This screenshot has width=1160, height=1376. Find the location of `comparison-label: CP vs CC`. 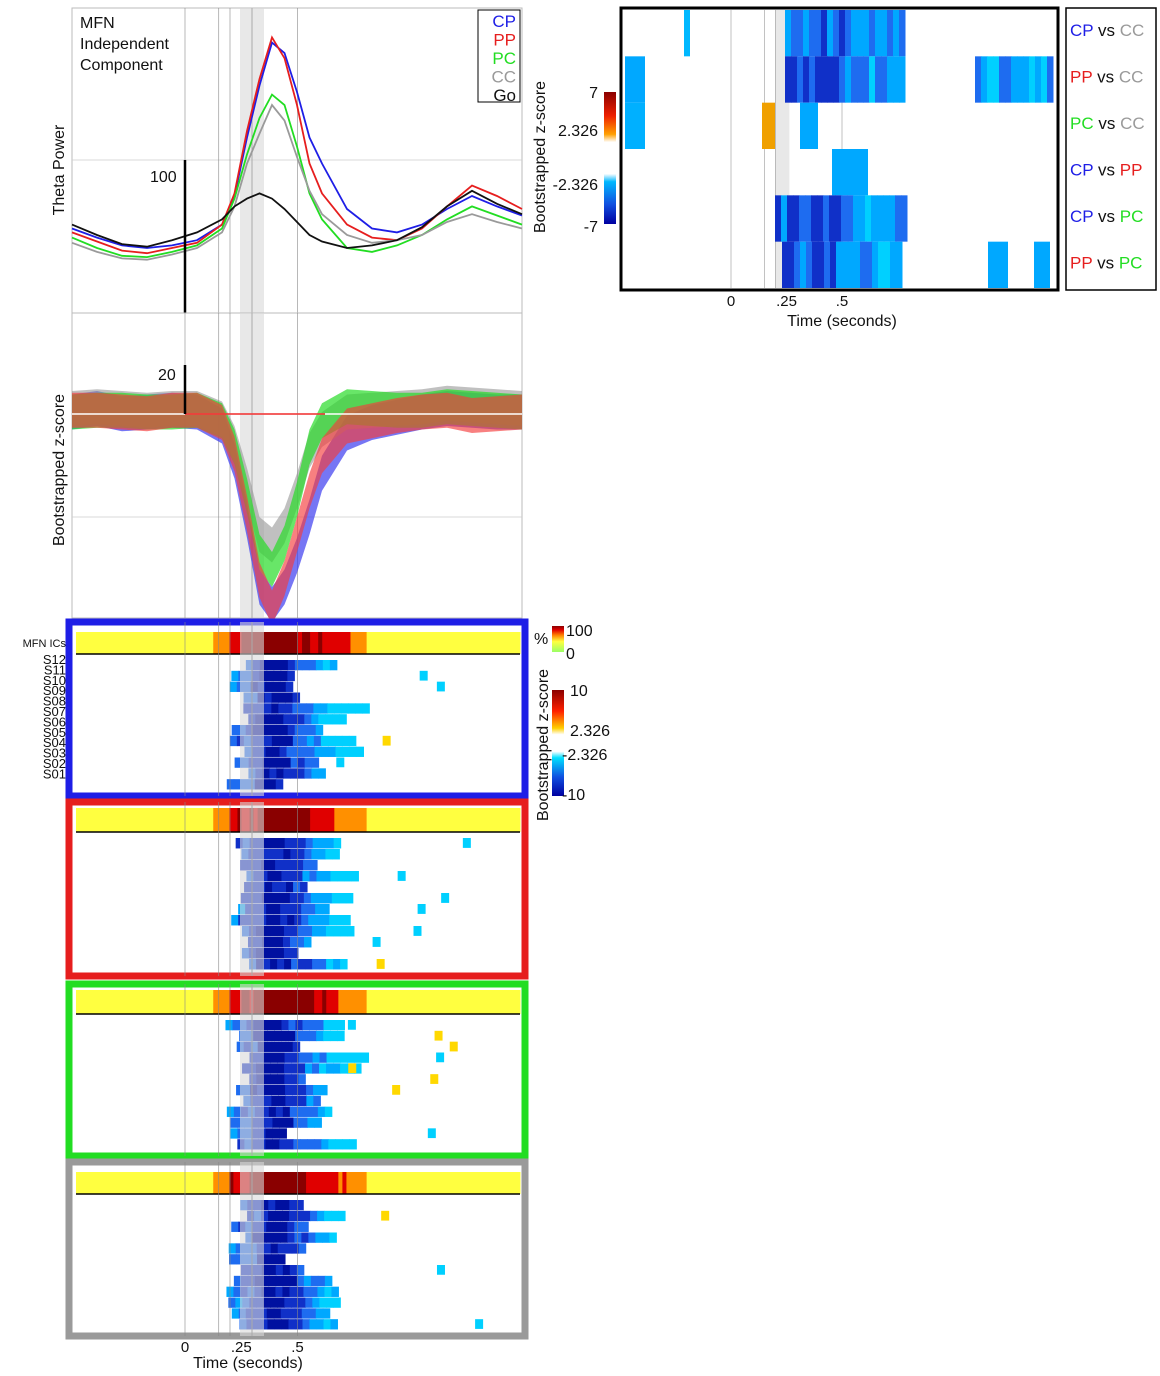

comparison-label: CP vs CC is located at coordinates (1107, 30).